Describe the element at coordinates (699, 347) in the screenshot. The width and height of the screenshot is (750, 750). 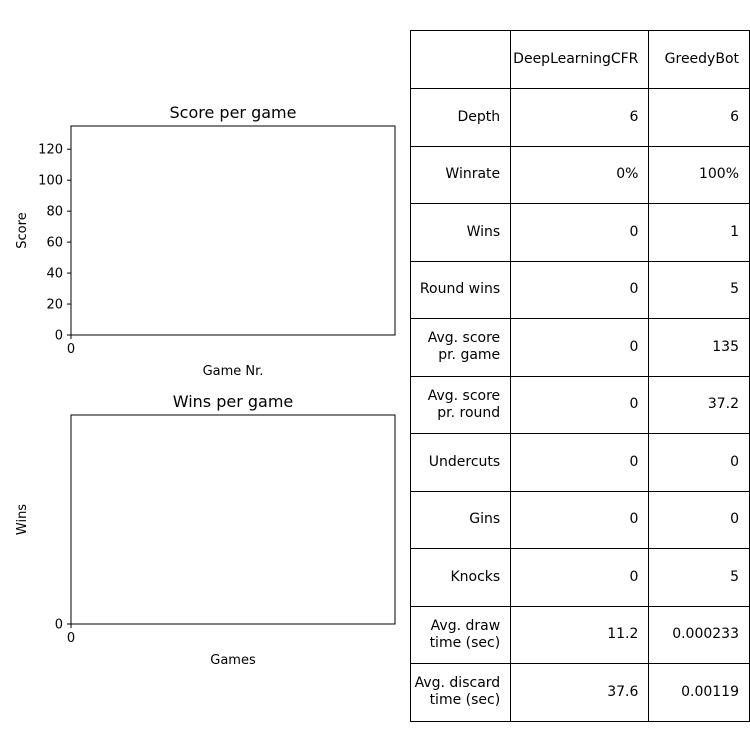
I see `table-cell: 135` at that location.